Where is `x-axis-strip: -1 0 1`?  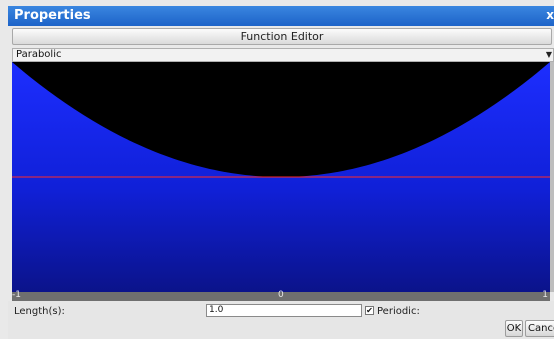
x-axis-strip: -1 0 1 is located at coordinates (281, 295).